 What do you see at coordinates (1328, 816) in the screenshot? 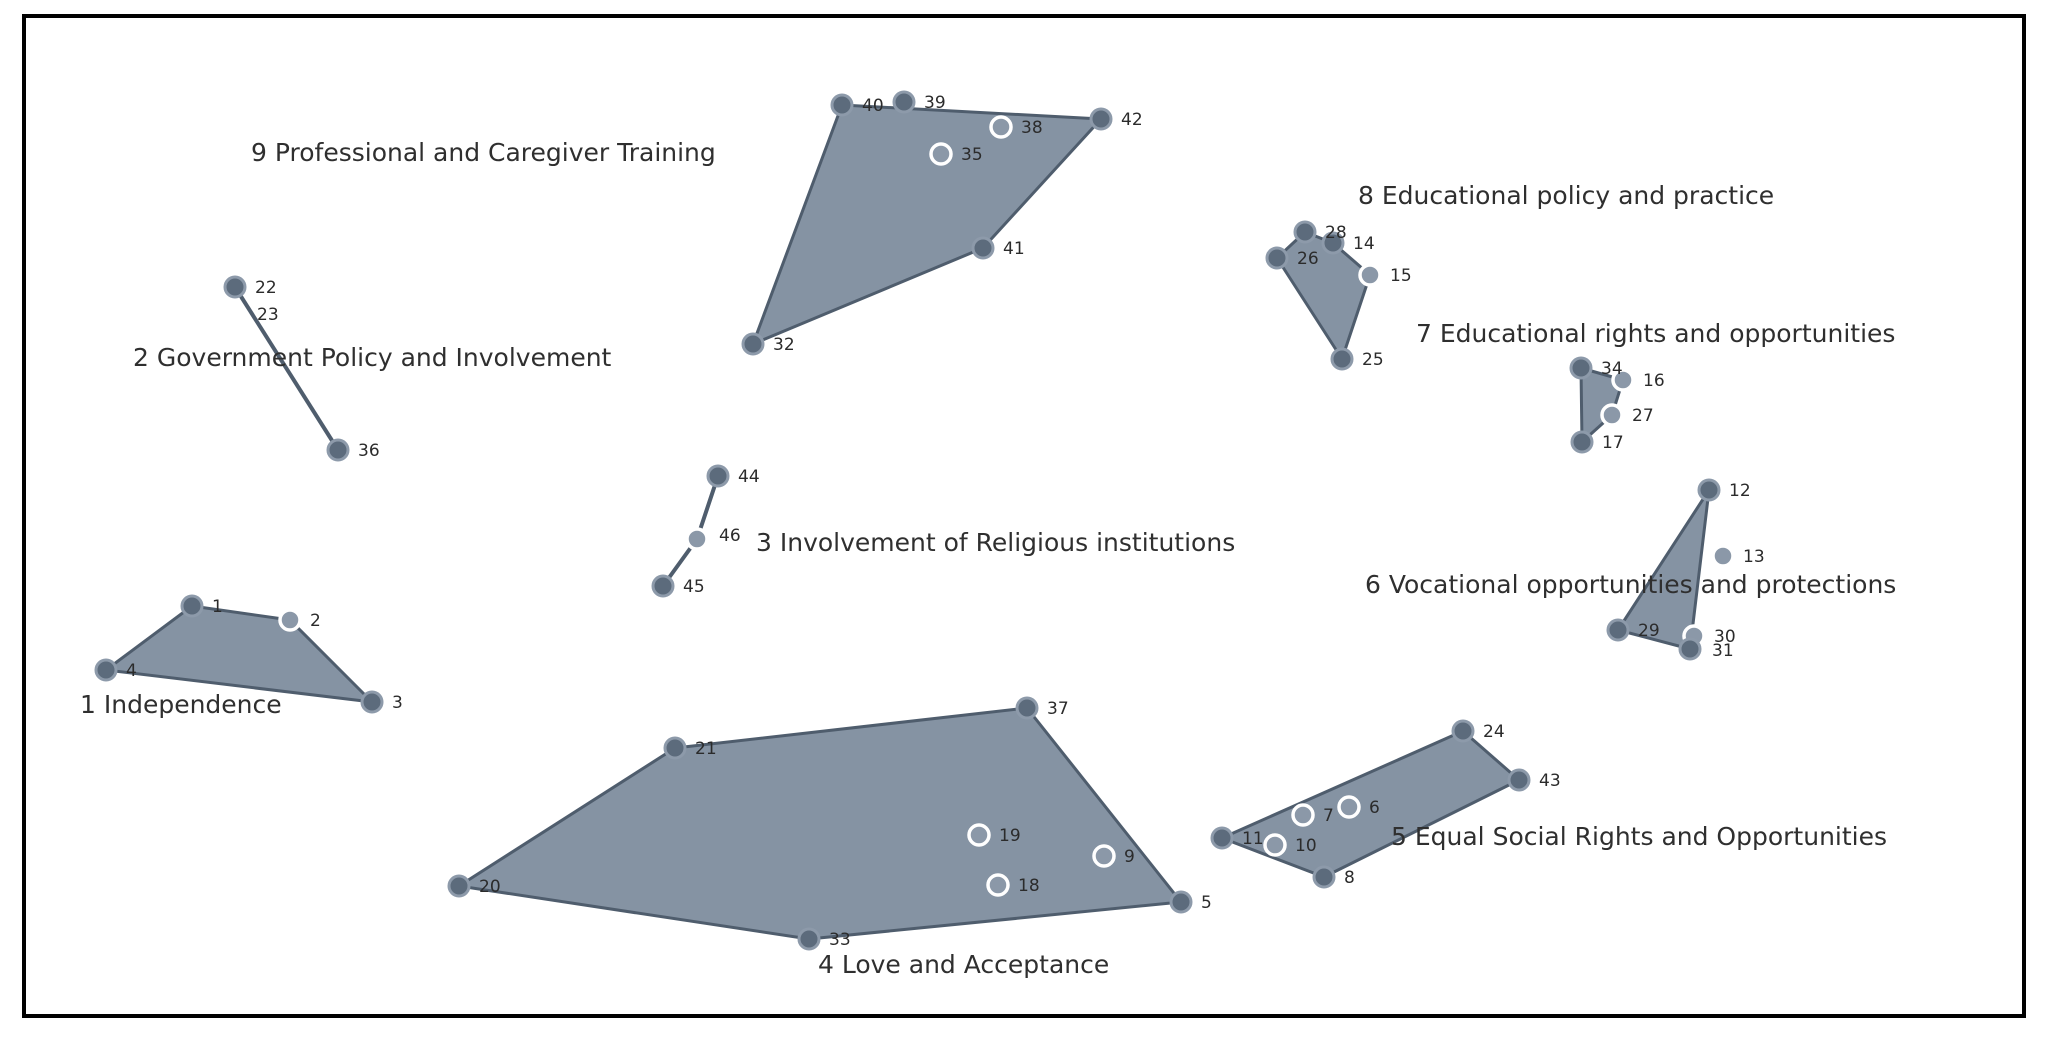
I see `point-label-7: 7` at bounding box center [1328, 816].